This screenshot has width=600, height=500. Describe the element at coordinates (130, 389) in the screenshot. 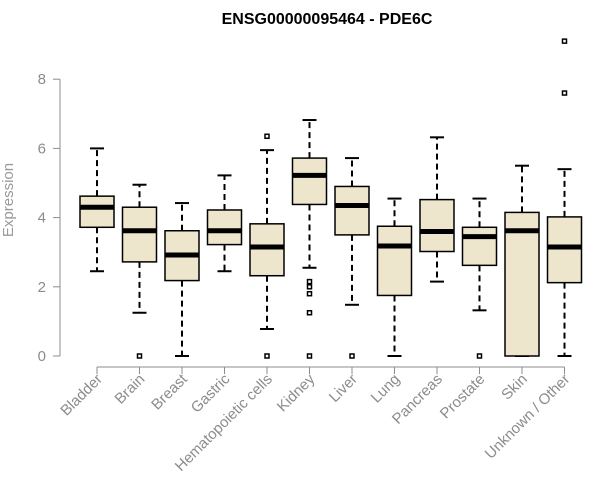

I see `x-tick-label: Brain` at that location.